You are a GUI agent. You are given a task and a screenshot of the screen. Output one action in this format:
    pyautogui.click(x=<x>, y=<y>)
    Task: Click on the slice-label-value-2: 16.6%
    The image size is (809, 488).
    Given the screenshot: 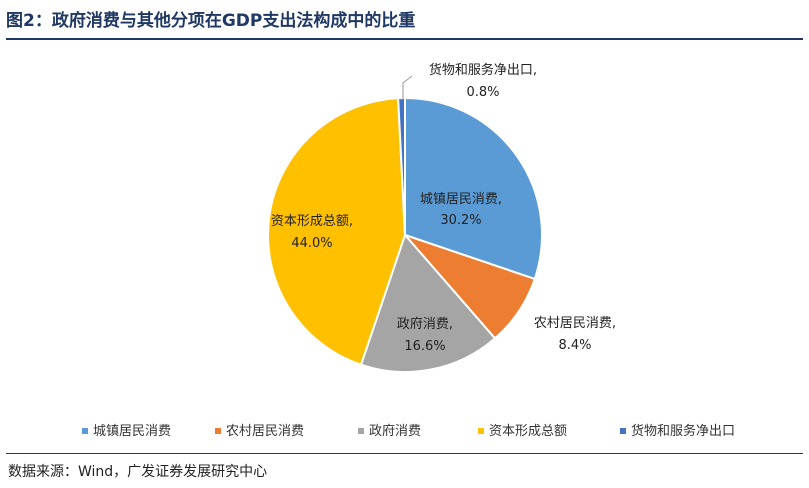 What is the action you would take?
    pyautogui.click(x=424, y=346)
    